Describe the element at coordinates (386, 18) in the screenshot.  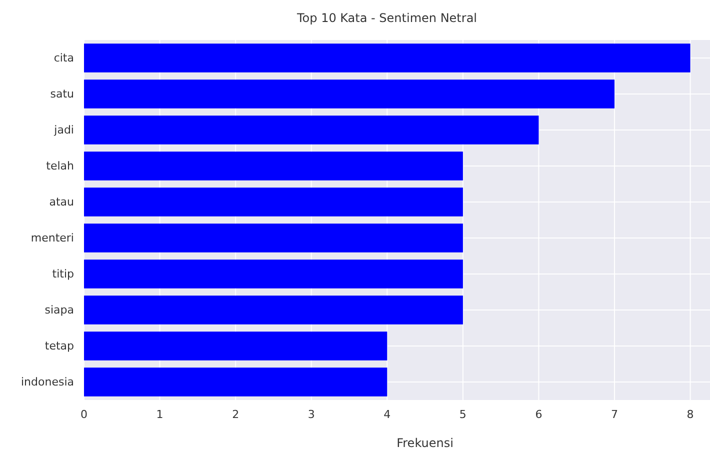
I see `chart-title: Top 10 Kata - Sentimen Netral` at that location.